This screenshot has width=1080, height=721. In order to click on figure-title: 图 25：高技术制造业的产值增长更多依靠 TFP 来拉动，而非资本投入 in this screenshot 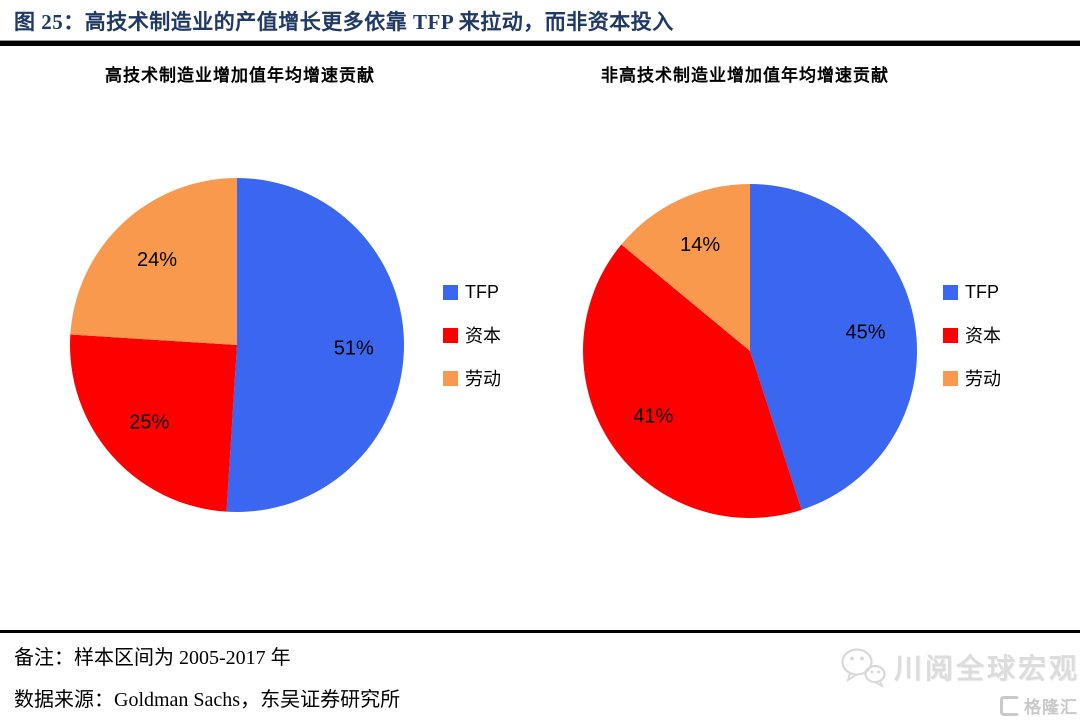, I will do `click(344, 22)`.